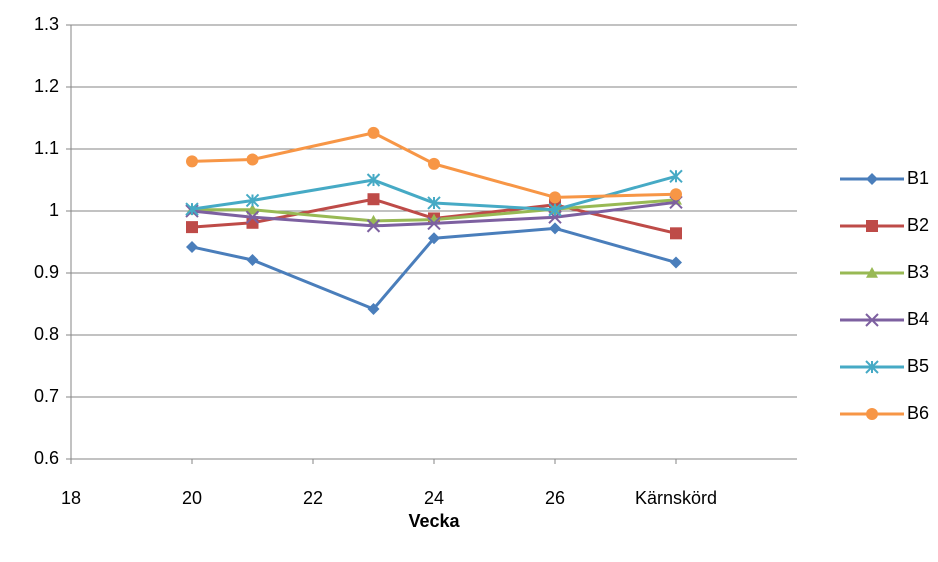 The image size is (938, 562). What do you see at coordinates (313, 498) in the screenshot?
I see `x-tick-label: 22` at bounding box center [313, 498].